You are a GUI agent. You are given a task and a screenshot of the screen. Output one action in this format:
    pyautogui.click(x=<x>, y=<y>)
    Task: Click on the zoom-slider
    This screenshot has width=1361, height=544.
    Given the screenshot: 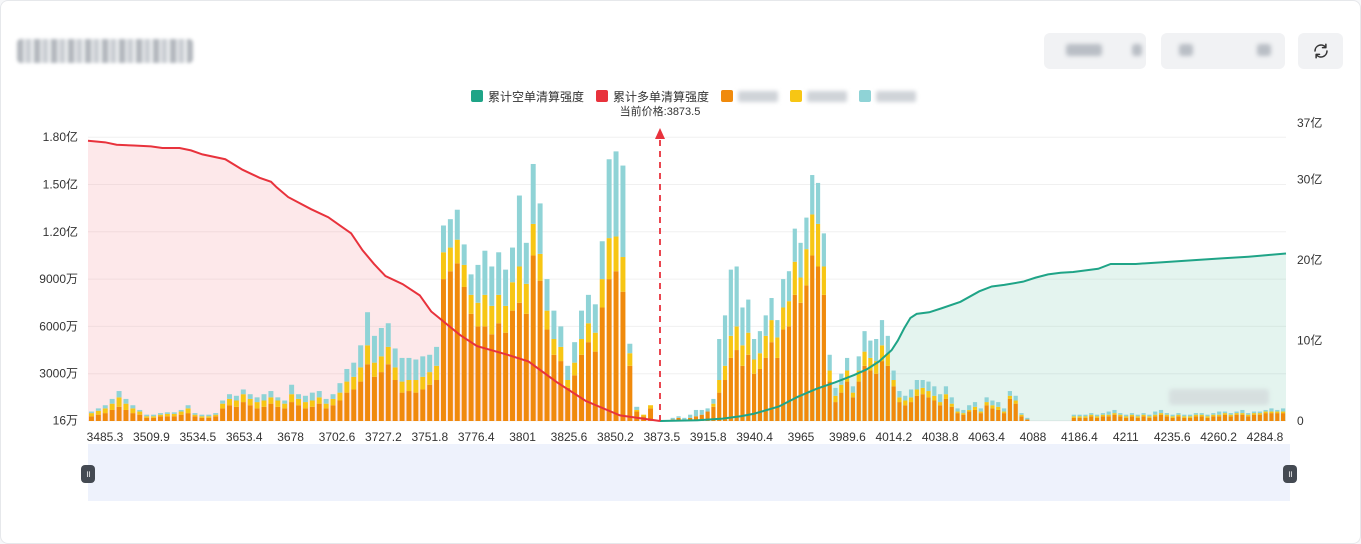 What is the action you would take?
    pyautogui.click(x=689, y=472)
    